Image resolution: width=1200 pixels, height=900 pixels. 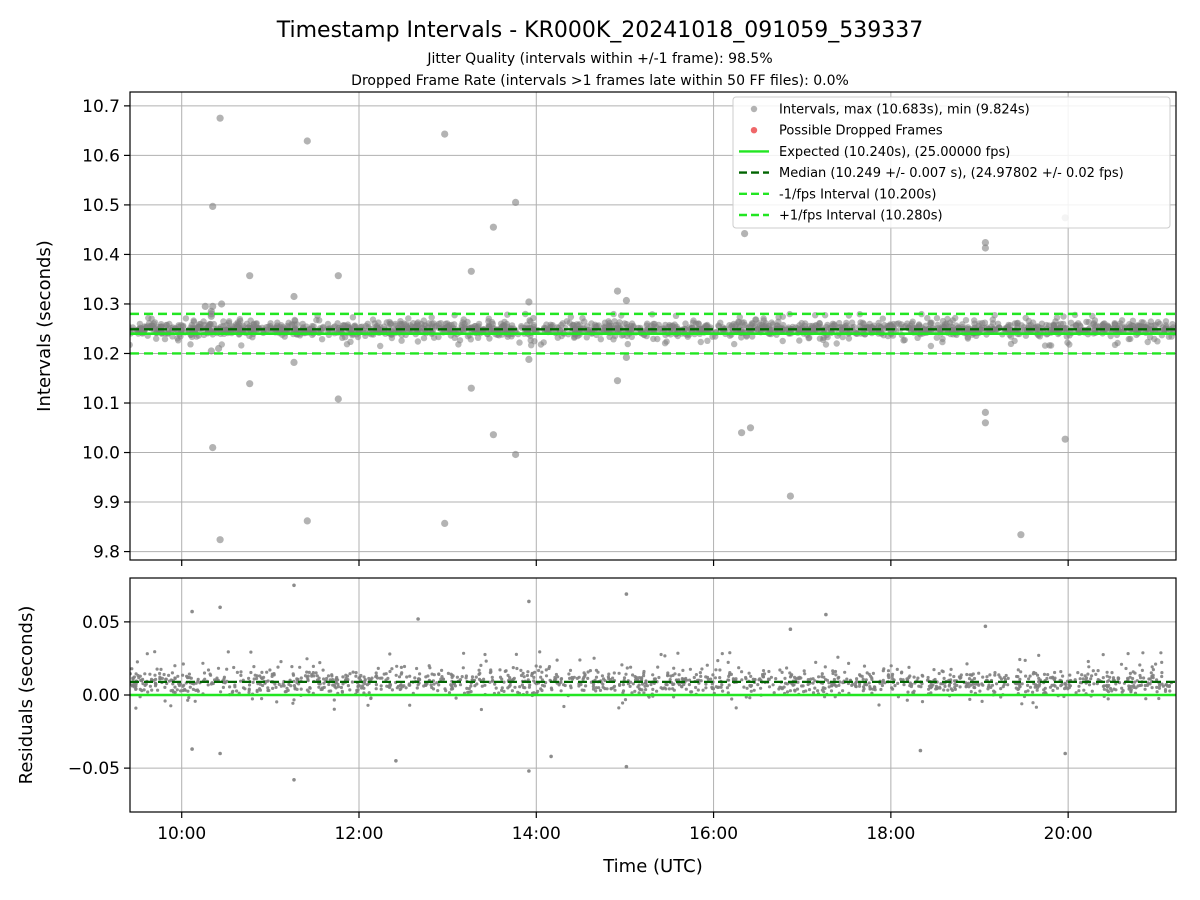 What do you see at coordinates (101, 454) in the screenshot?
I see `y-tick-label: 10.0` at bounding box center [101, 454].